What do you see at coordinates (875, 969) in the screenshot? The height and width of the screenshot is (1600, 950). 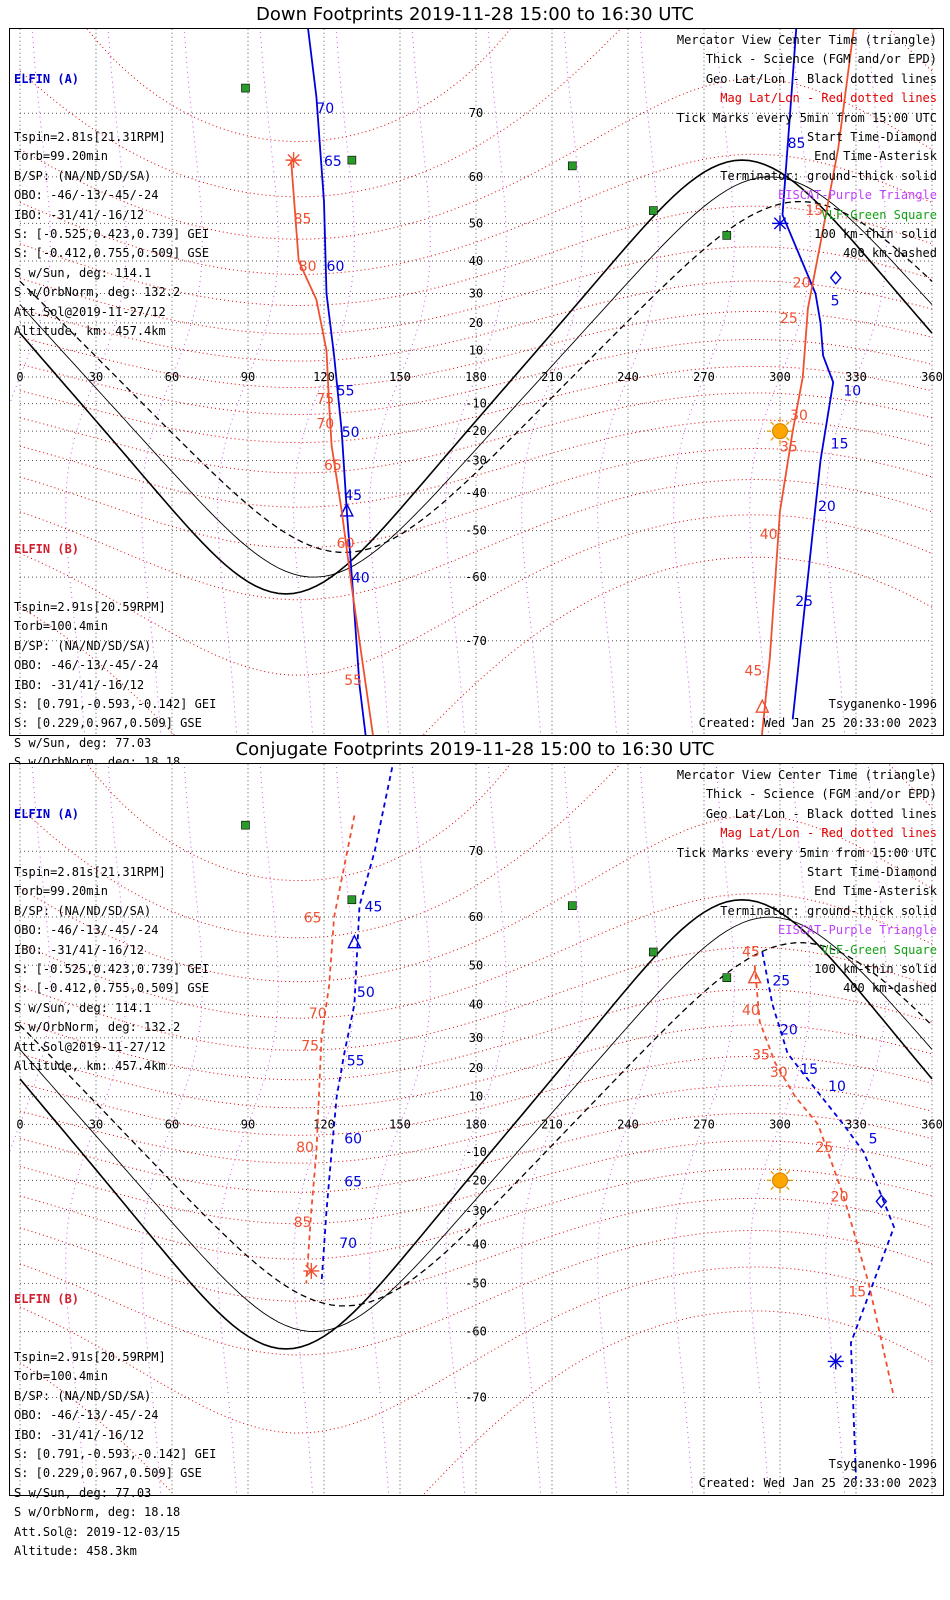 I see `legend-item: 100 km-thin solid` at bounding box center [875, 969].